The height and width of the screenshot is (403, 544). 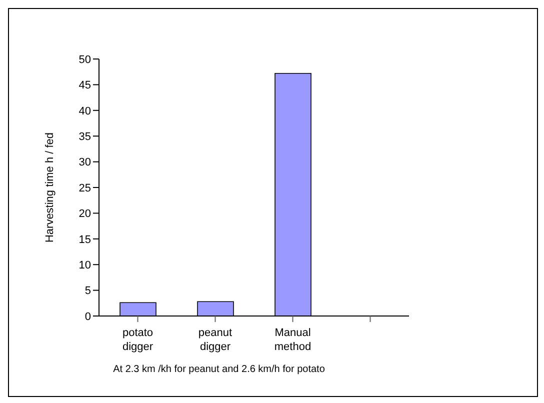 What do you see at coordinates (87, 291) in the screenshot?
I see `y-tick-label: 5` at bounding box center [87, 291].